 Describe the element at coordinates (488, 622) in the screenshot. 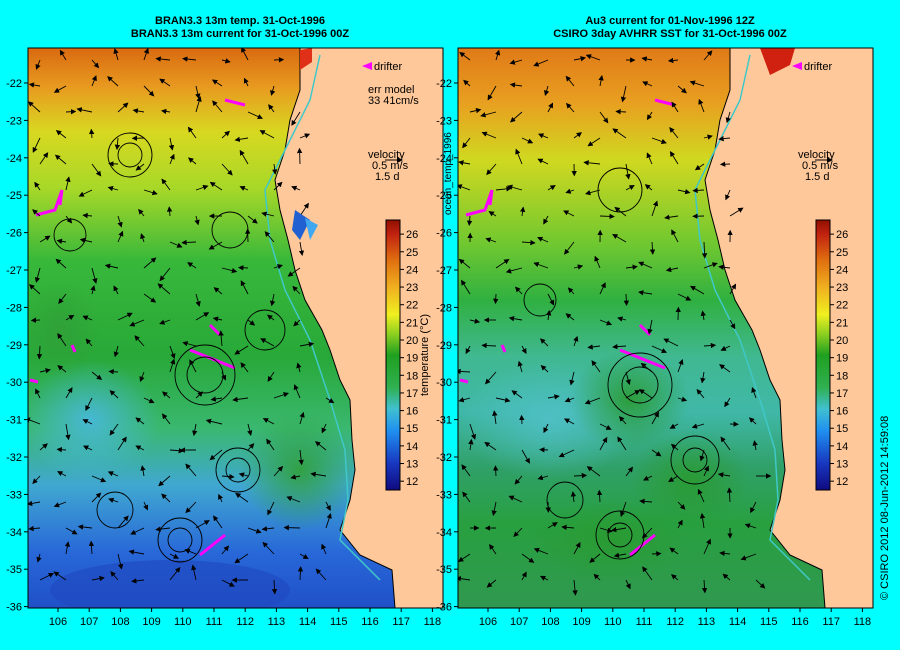

I see `lon-tick-label: 106` at that location.